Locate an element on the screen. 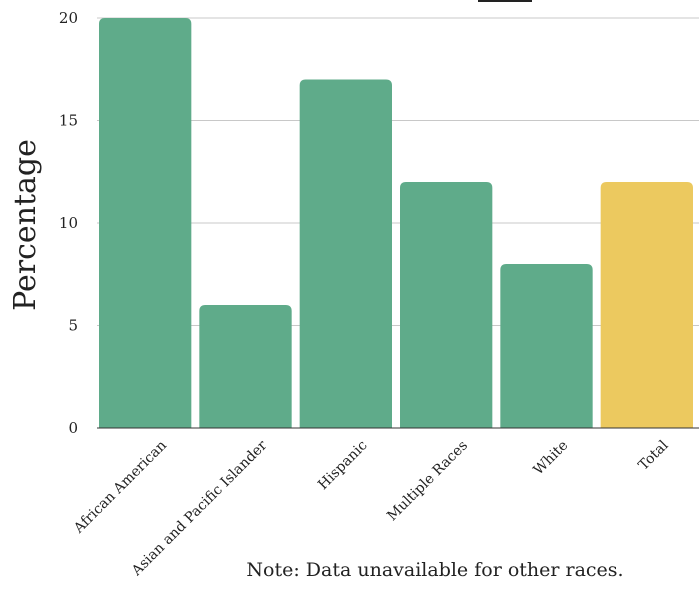  x-tick-label-white: White is located at coordinates (550, 458).